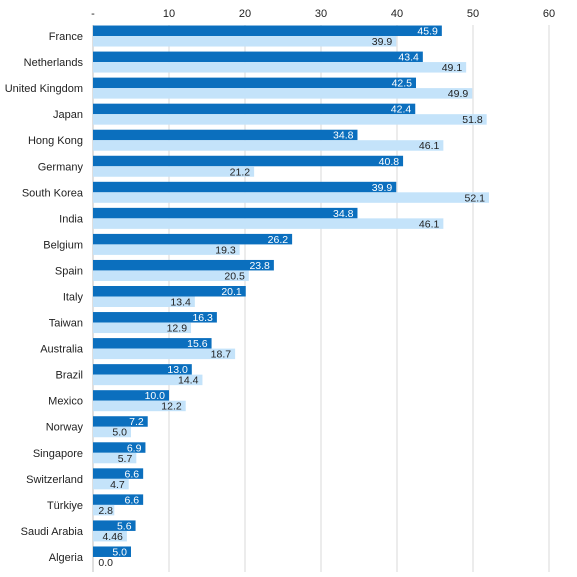 The image size is (577, 577). What do you see at coordinates (245, 14) in the screenshot?
I see `x-tick-label: 20` at bounding box center [245, 14].